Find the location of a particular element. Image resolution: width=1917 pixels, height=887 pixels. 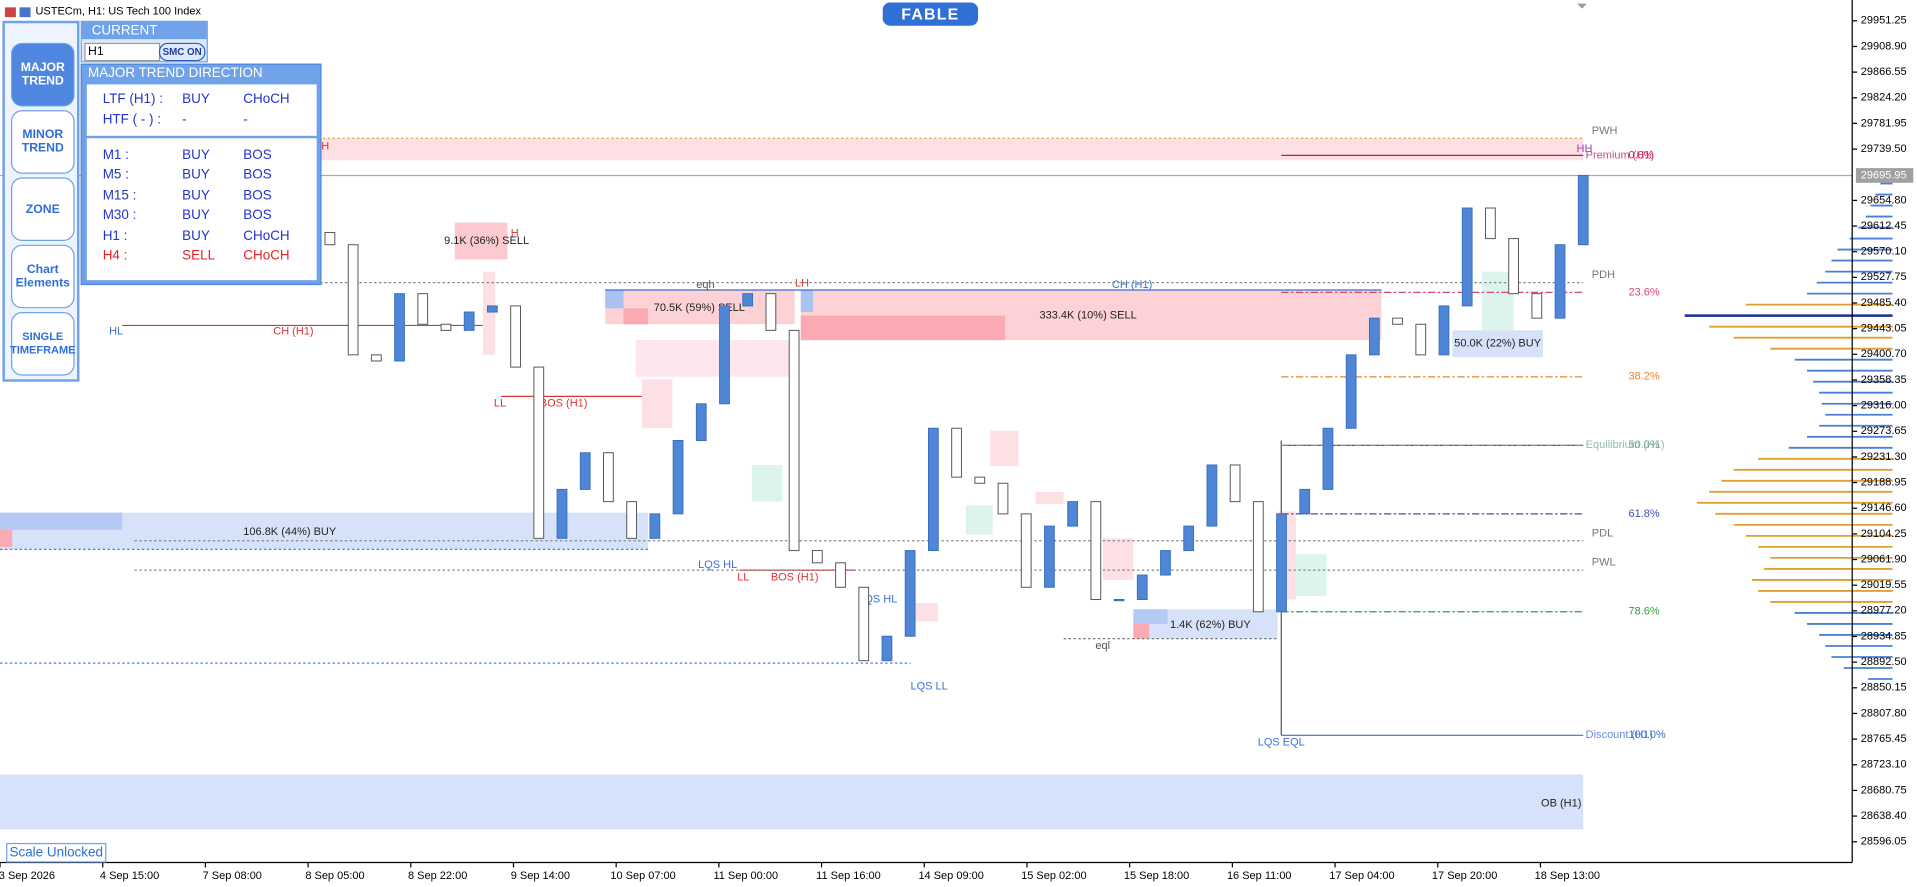

trend-row: H4 : SELL CHoCH is located at coordinates (202, 258).